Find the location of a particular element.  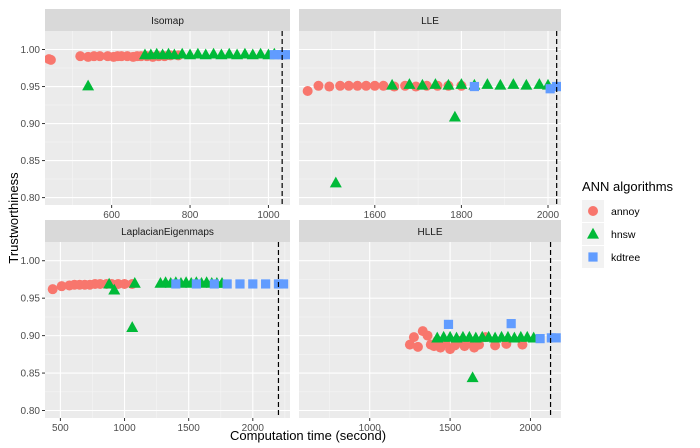

legend-entry-kdtree: kdtree is located at coordinates (611, 257).